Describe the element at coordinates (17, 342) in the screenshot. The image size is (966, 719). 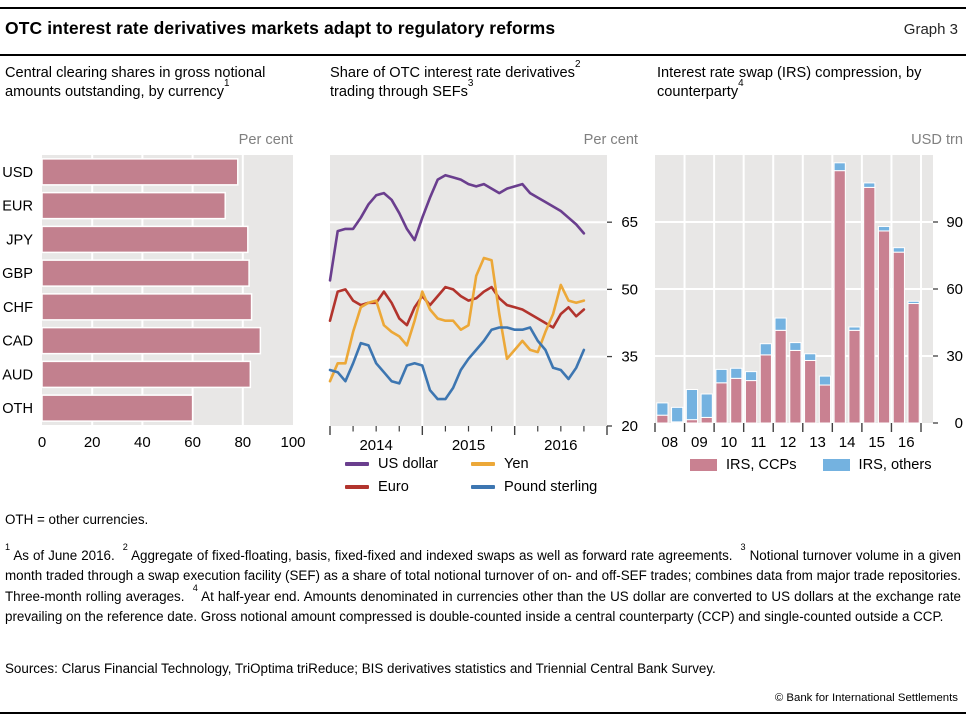
I see `svg-text: CAD` at that location.